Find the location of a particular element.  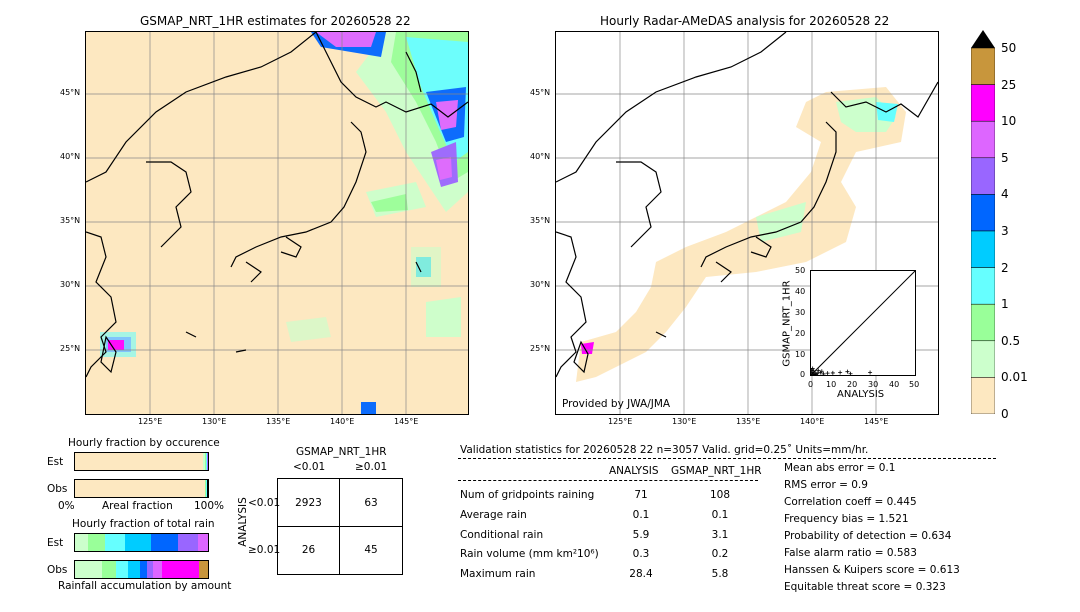

score-line: Mean abs error = 0.1 is located at coordinates (840, 468).